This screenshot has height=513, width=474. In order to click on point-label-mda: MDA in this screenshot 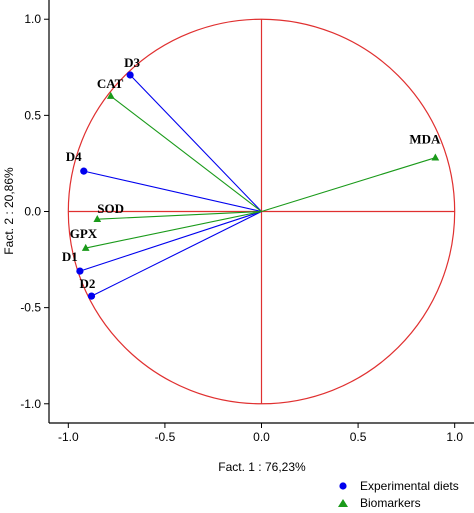, I will do `click(425, 139)`.